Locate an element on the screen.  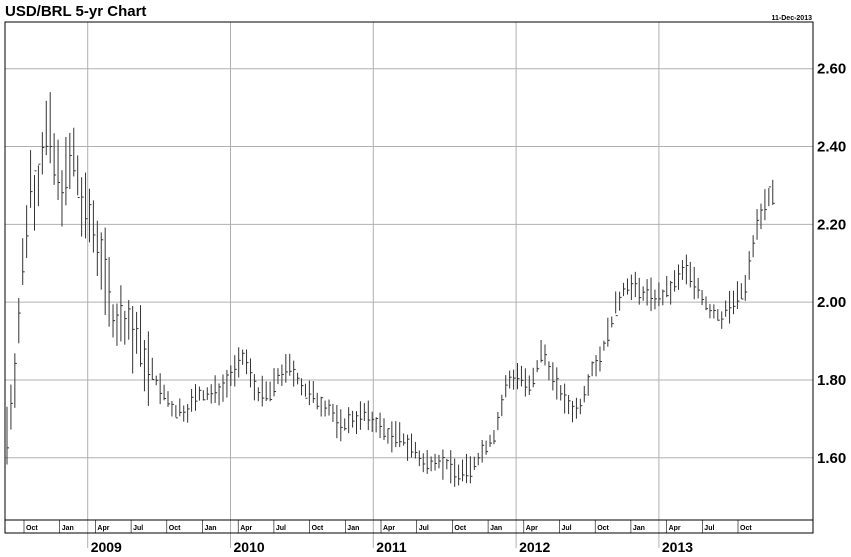
month-strip is located at coordinates (409, 526).